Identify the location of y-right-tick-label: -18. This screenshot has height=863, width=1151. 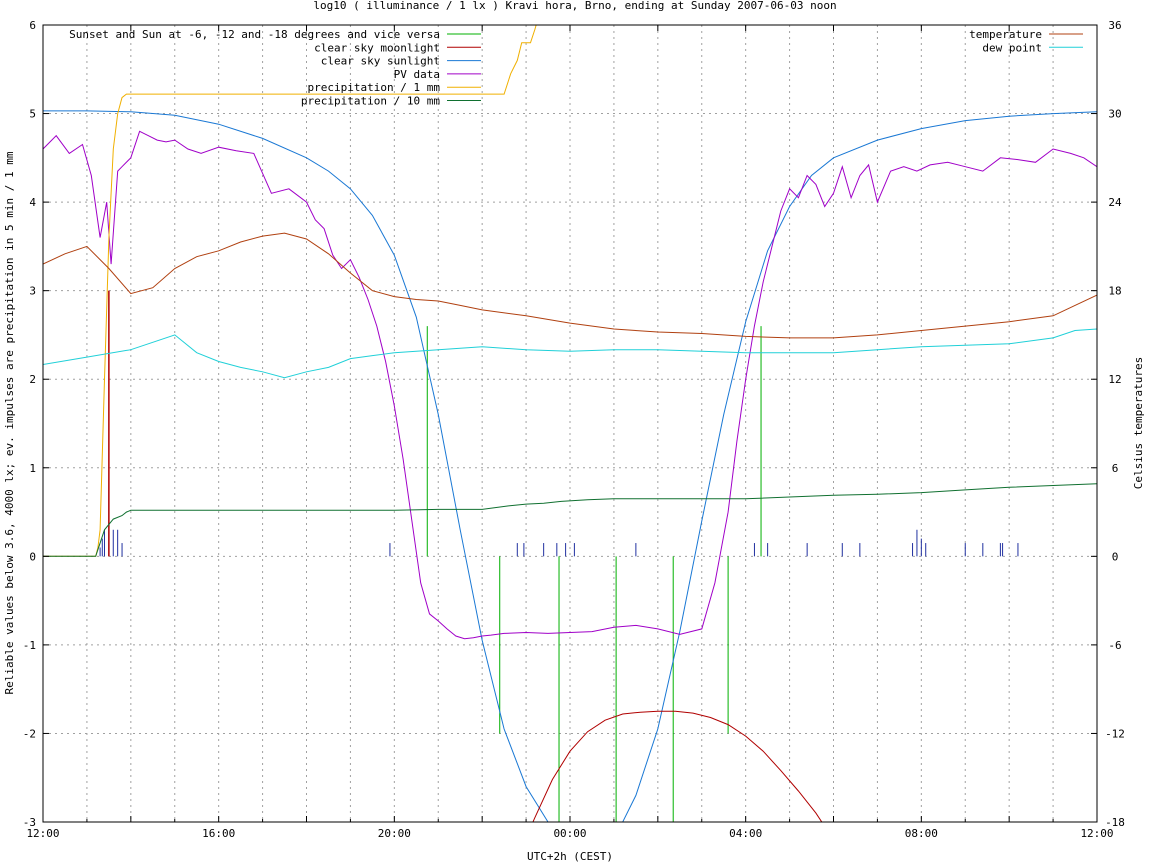
(1115, 822).